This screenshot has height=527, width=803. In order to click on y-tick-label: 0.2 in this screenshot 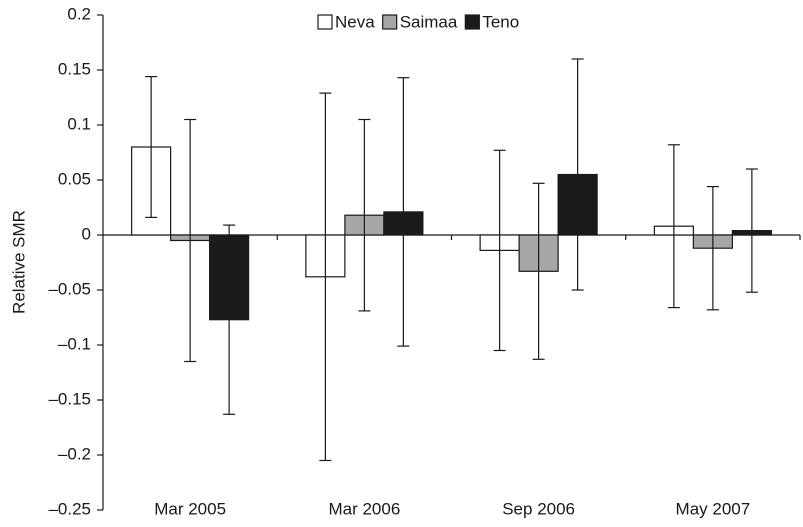, I will do `click(79, 13)`.